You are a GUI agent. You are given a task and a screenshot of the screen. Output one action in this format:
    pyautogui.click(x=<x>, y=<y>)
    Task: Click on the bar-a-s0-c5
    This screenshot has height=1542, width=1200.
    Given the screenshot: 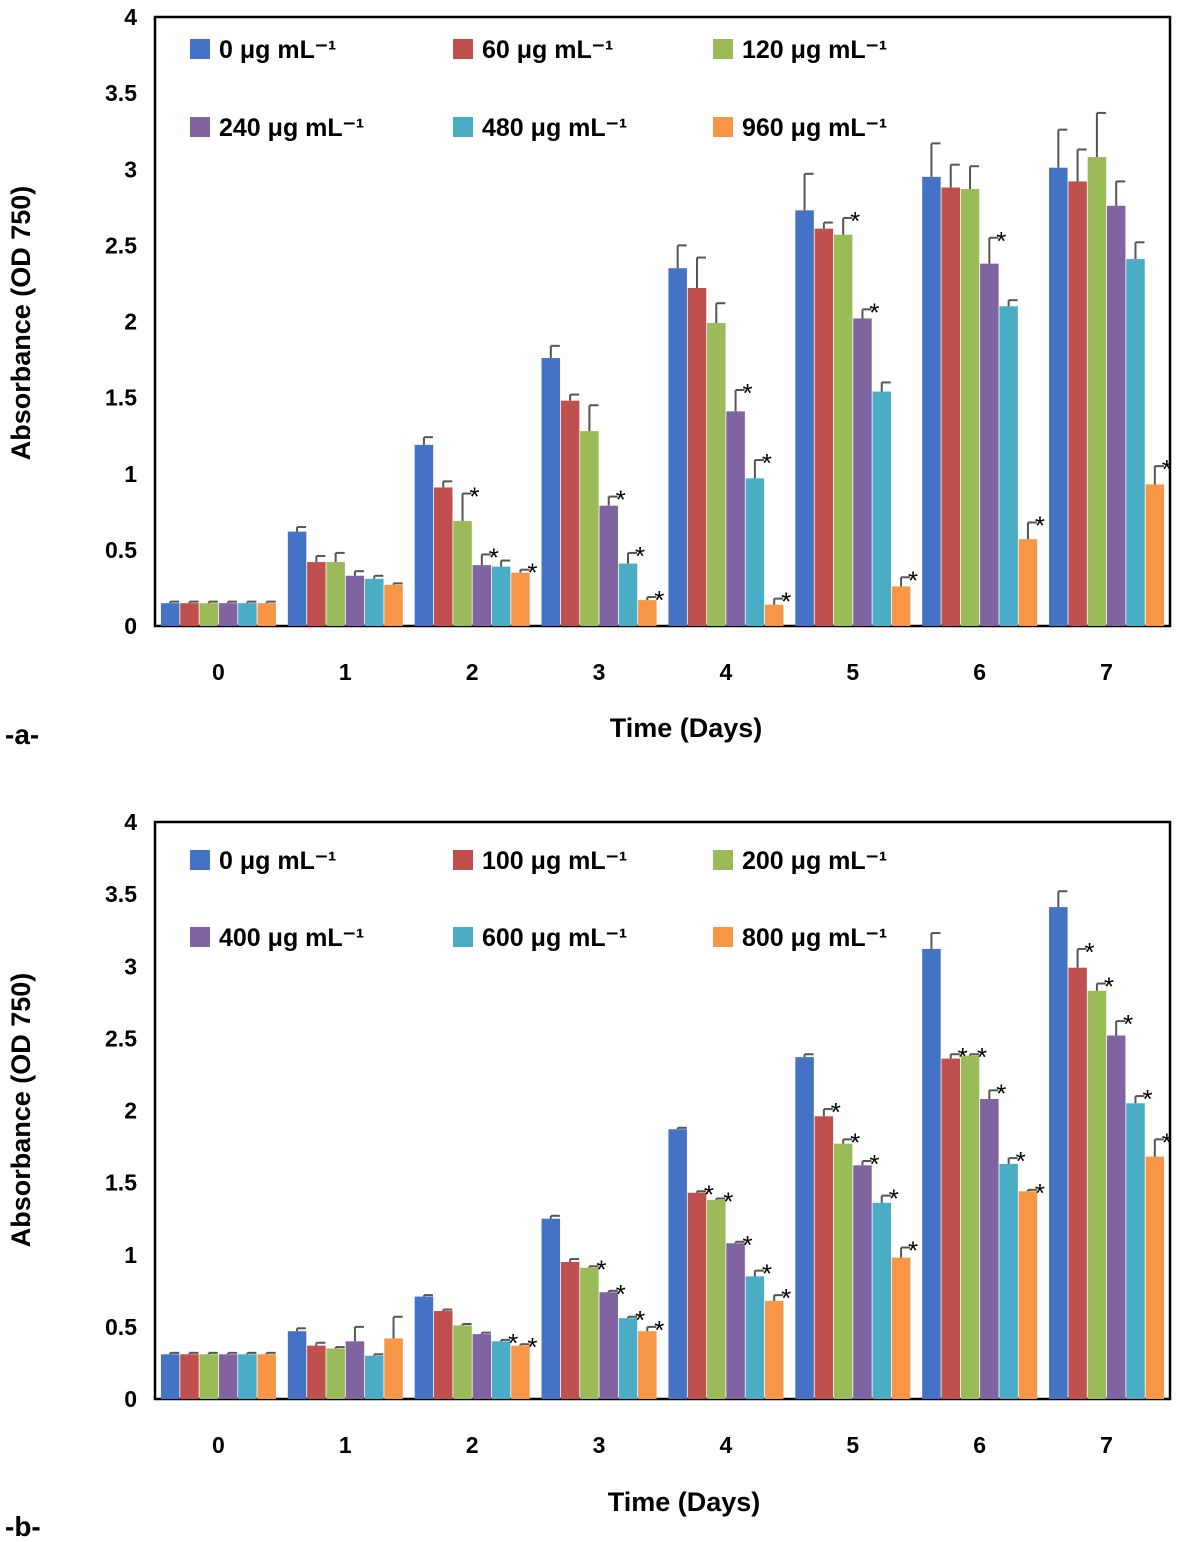 What is the action you would take?
    pyautogui.click(x=804, y=418)
    